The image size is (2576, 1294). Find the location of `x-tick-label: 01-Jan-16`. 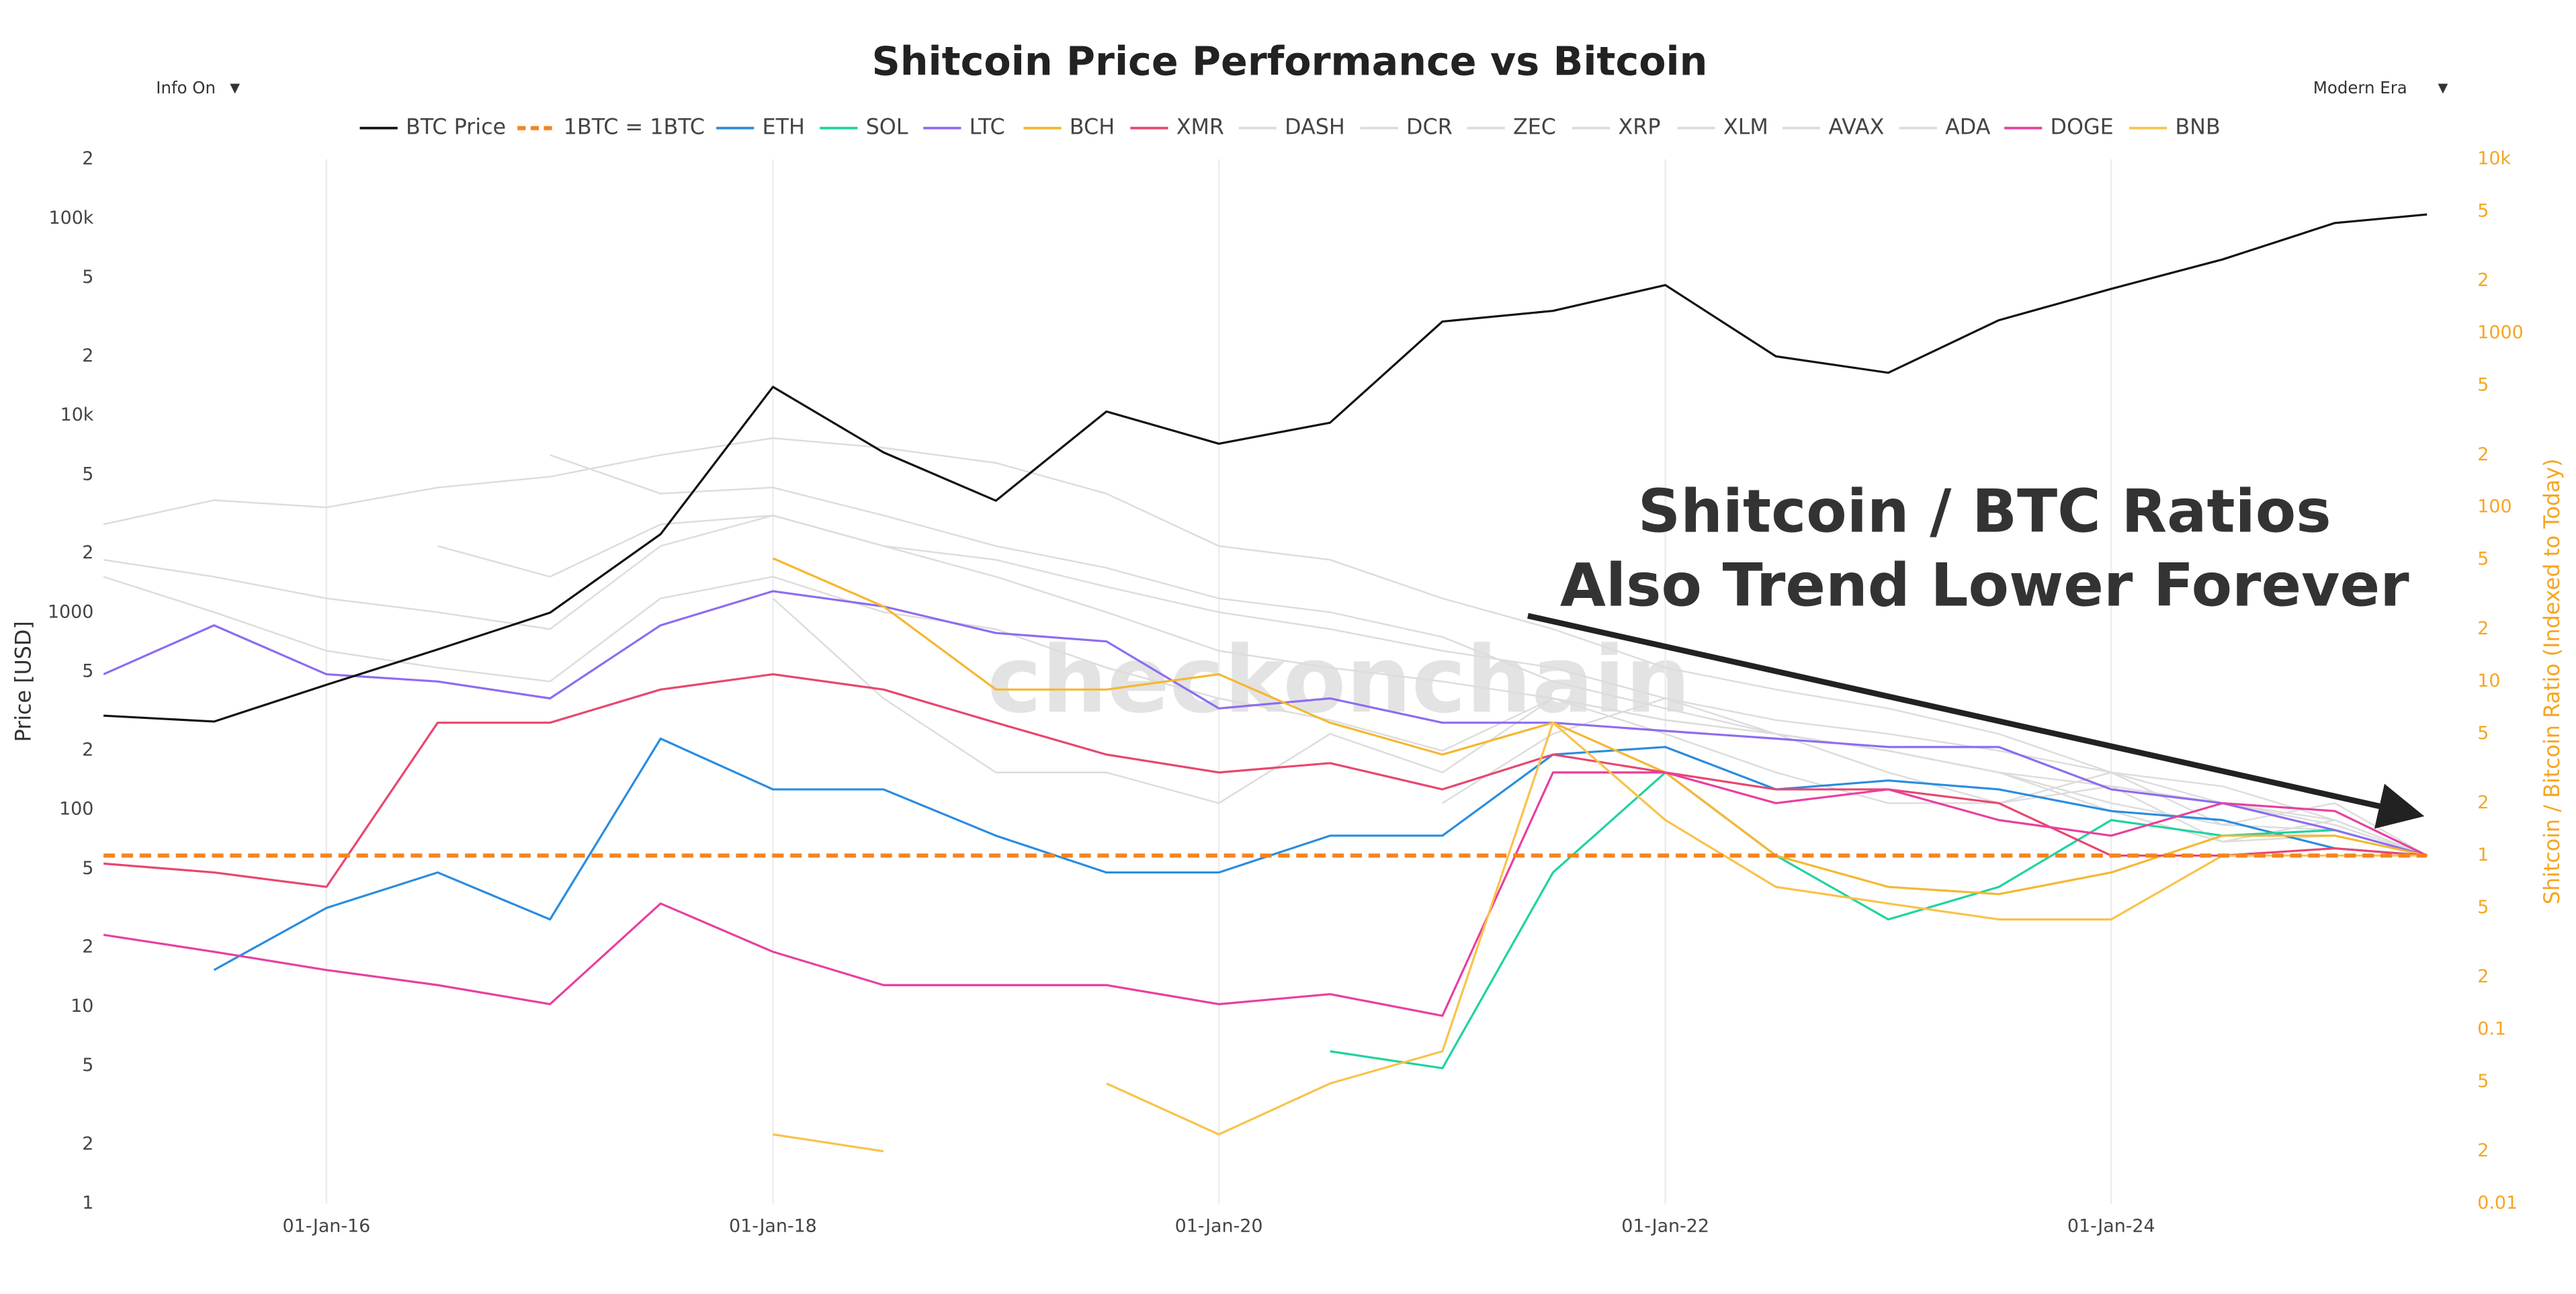

x-tick-label: 01-Jan-16 is located at coordinates (326, 1225).